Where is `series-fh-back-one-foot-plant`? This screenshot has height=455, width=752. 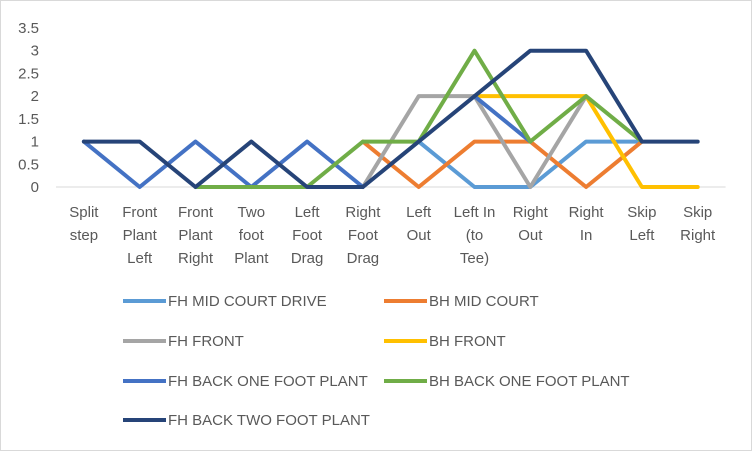
series-fh-back-one-foot-plant is located at coordinates (307, 141).